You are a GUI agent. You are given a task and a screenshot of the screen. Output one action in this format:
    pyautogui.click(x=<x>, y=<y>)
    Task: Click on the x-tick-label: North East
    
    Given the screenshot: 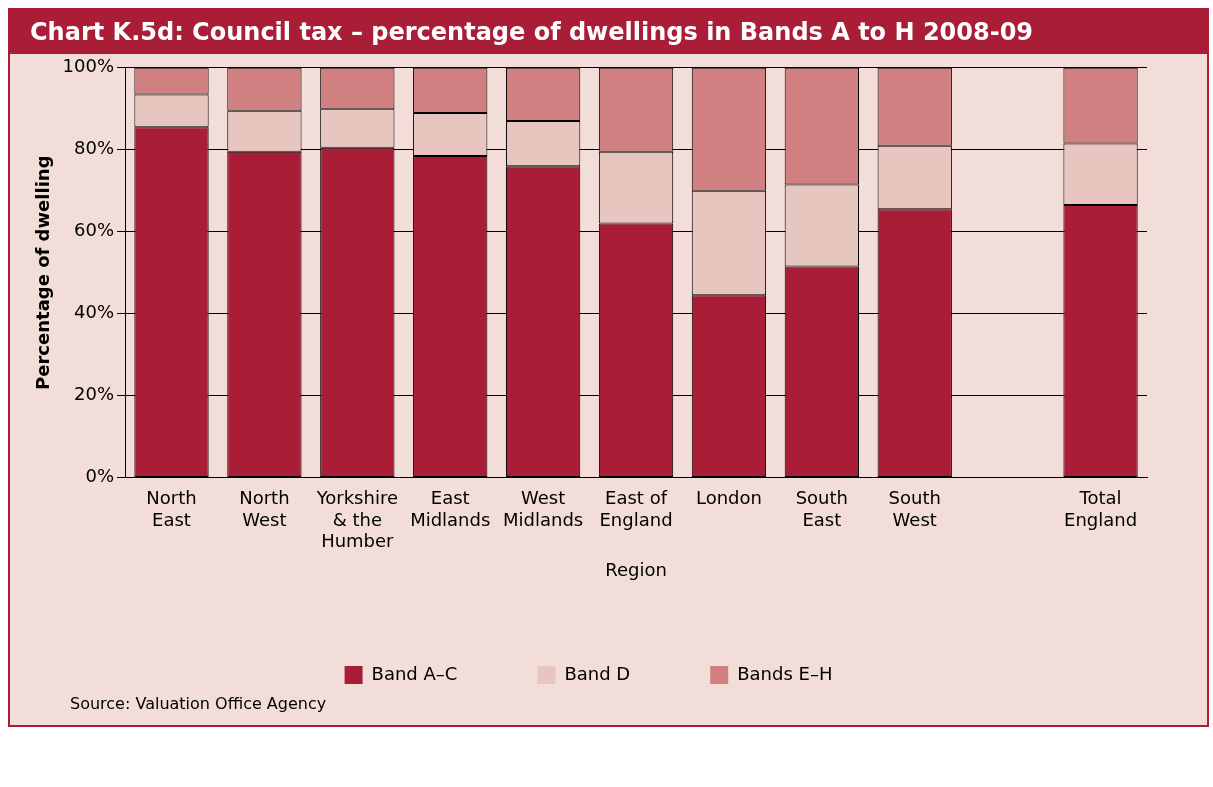 What is the action you would take?
    pyautogui.click(x=171, y=508)
    